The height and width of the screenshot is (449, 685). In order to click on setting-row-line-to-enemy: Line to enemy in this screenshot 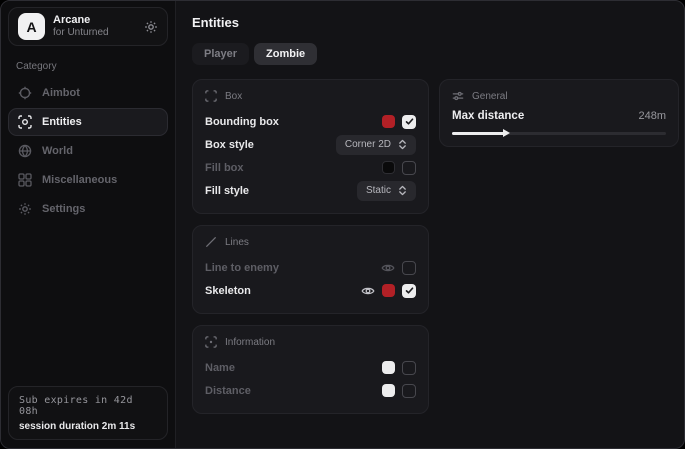, I will do `click(310, 267)`.